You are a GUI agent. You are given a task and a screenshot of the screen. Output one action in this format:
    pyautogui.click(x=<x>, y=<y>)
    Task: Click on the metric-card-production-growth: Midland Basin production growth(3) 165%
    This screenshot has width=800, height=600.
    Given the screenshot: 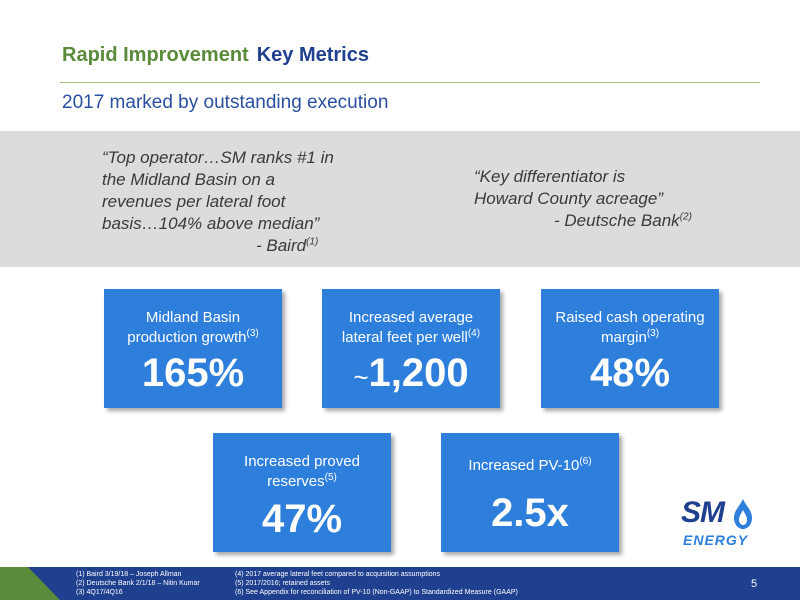 What is the action you would take?
    pyautogui.click(x=193, y=348)
    